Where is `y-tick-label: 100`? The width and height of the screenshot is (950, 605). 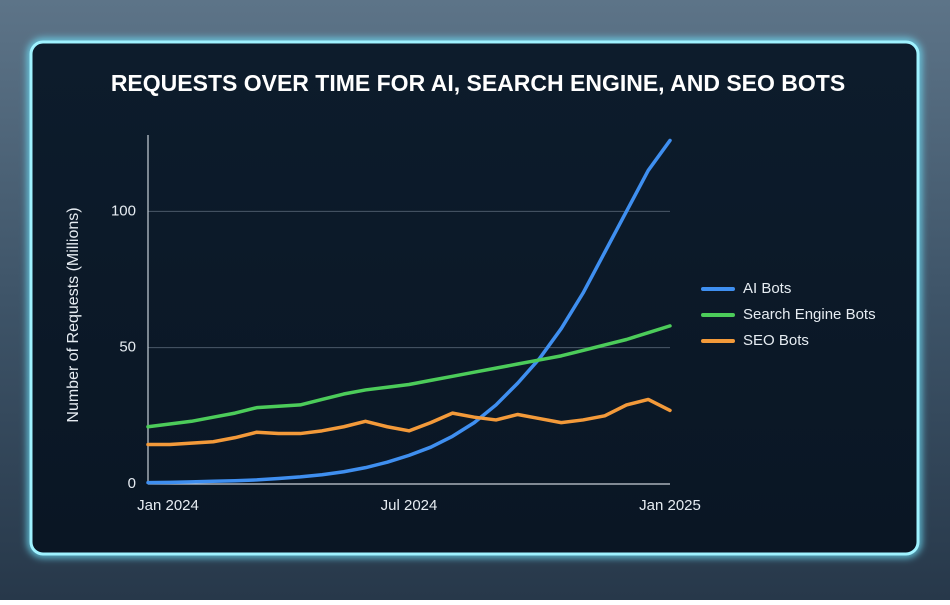 y-tick-label: 100 is located at coordinates (123, 210).